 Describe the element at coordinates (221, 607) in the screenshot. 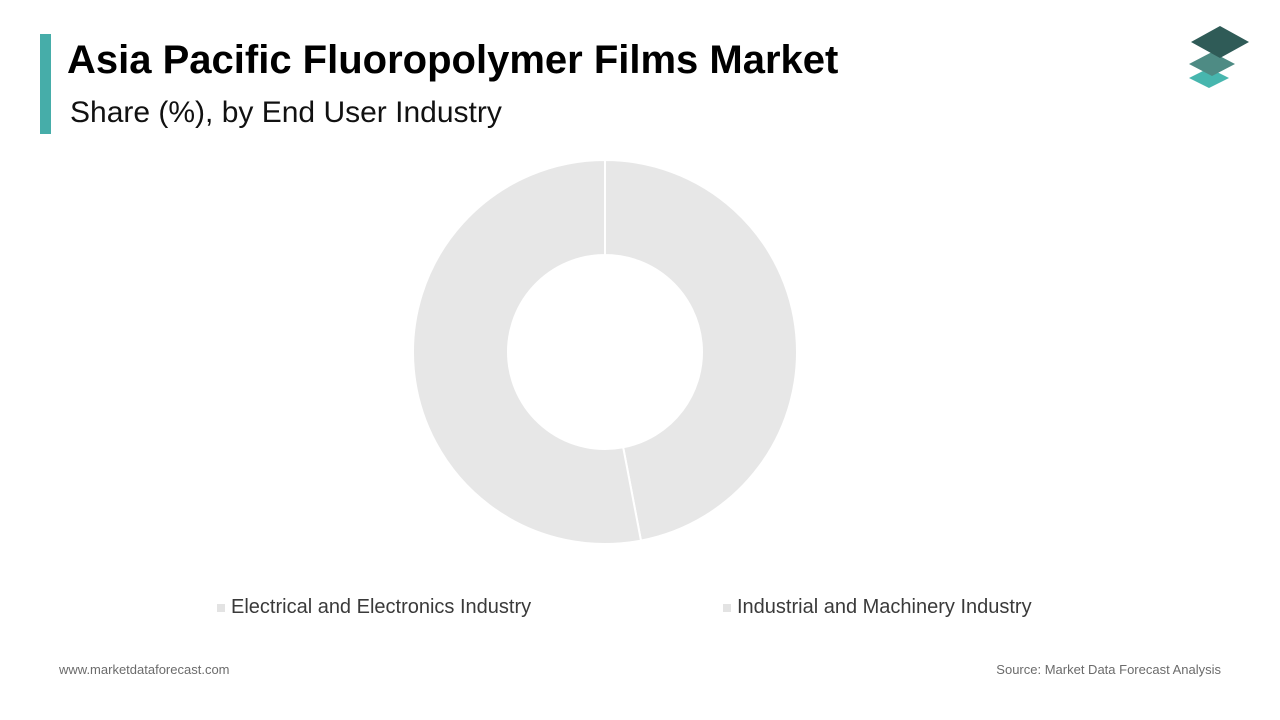

I see `legend-swatch-electrical` at that location.